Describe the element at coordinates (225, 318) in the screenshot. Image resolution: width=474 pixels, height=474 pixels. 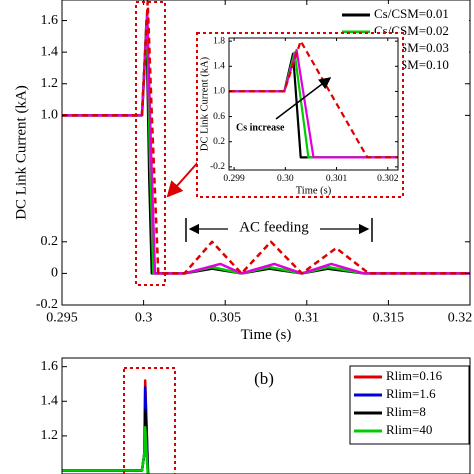
I see `x-tick-label: 0.305` at that location.